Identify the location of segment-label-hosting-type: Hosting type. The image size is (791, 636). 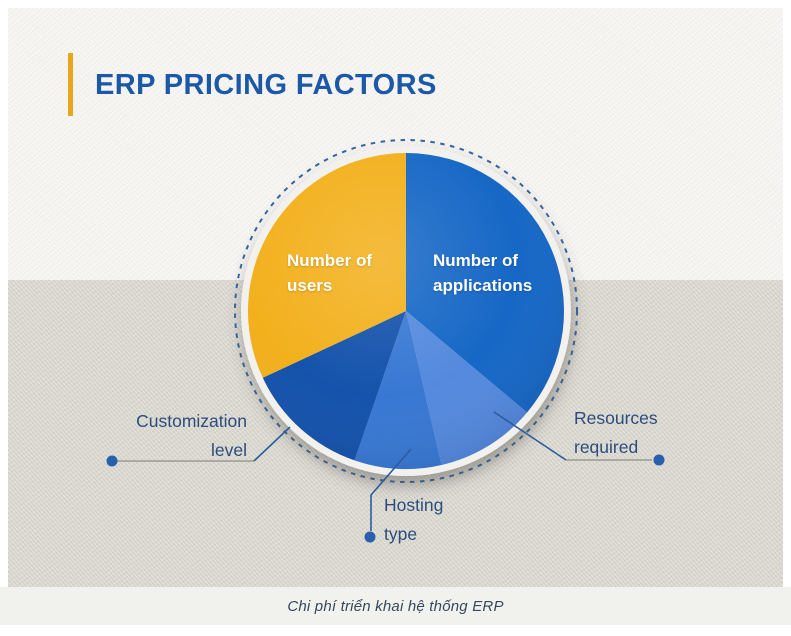
(413, 520).